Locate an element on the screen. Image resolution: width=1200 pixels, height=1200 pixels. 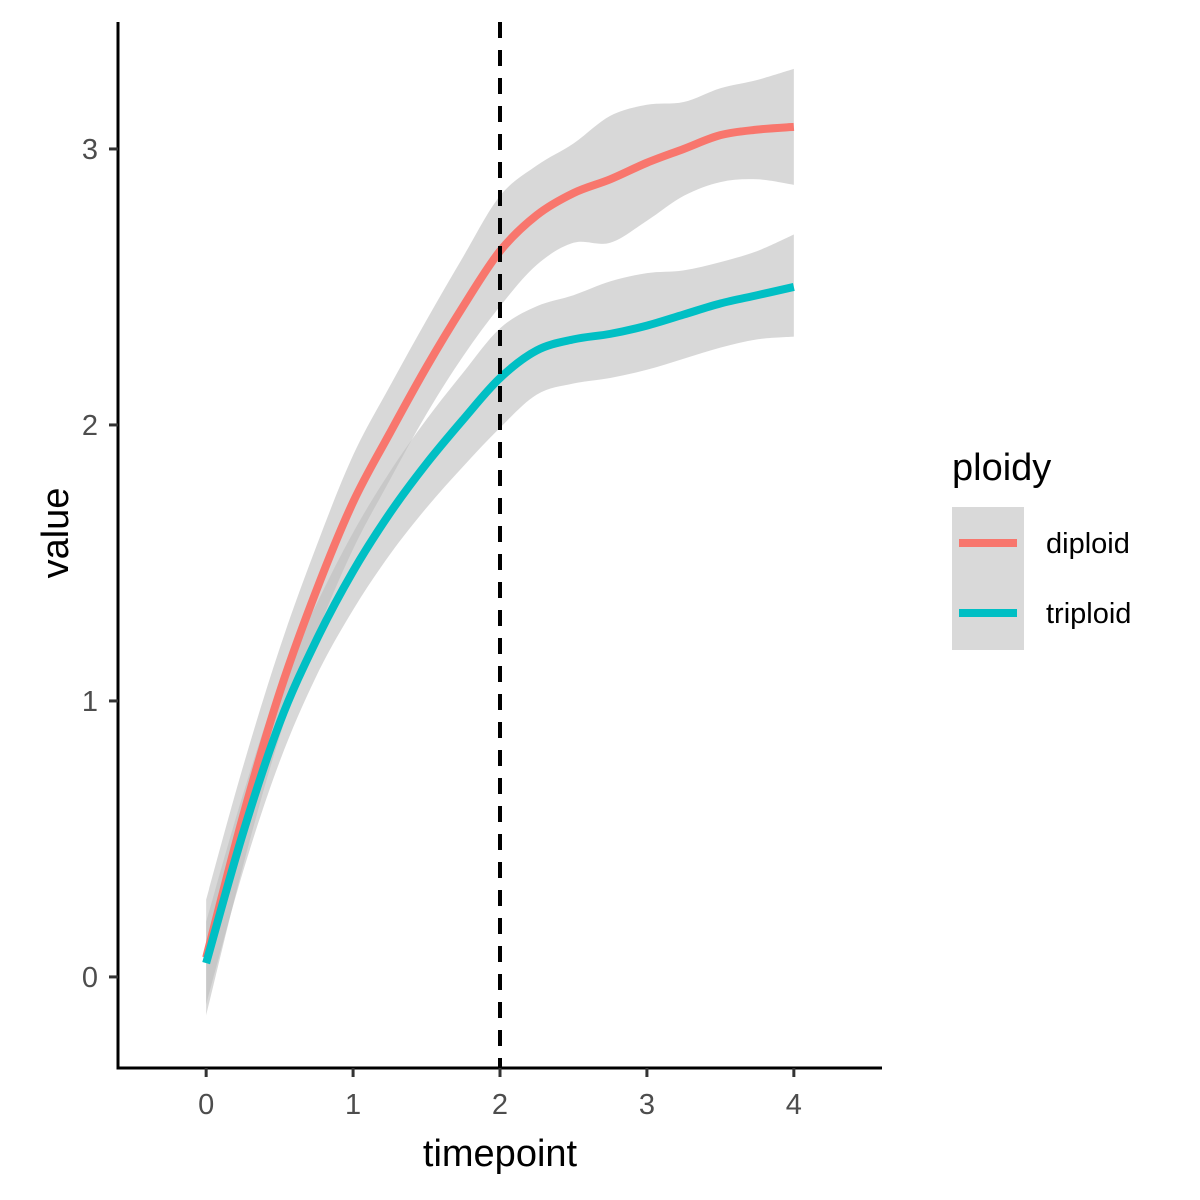
y-axis-ticks: 0 1 2 3 is located at coordinates (100, 564).